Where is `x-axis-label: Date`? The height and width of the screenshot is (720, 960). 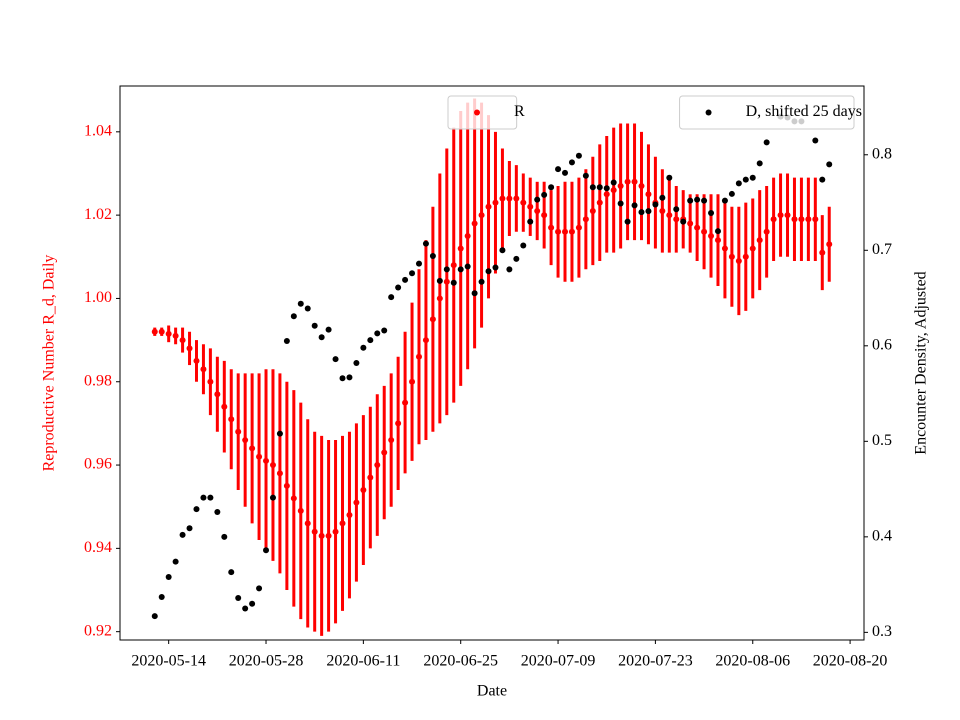
x-axis-label: Date is located at coordinates (492, 691).